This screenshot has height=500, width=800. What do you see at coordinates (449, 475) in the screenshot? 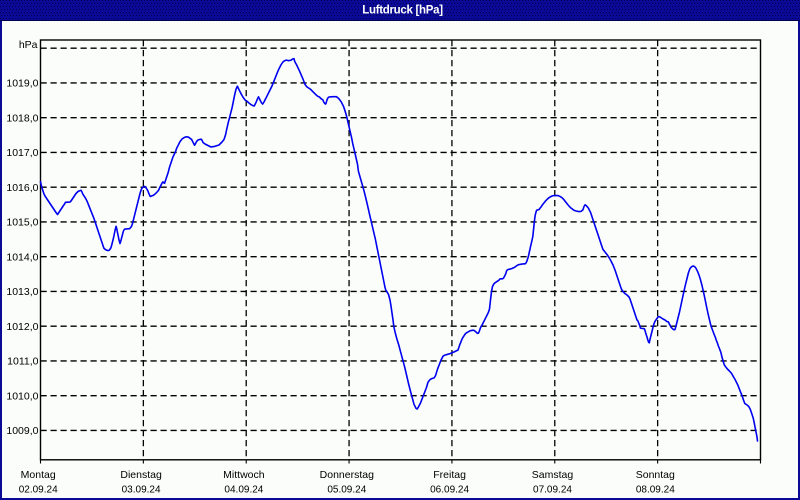
I see `svg-text: Freitag` at bounding box center [449, 475].